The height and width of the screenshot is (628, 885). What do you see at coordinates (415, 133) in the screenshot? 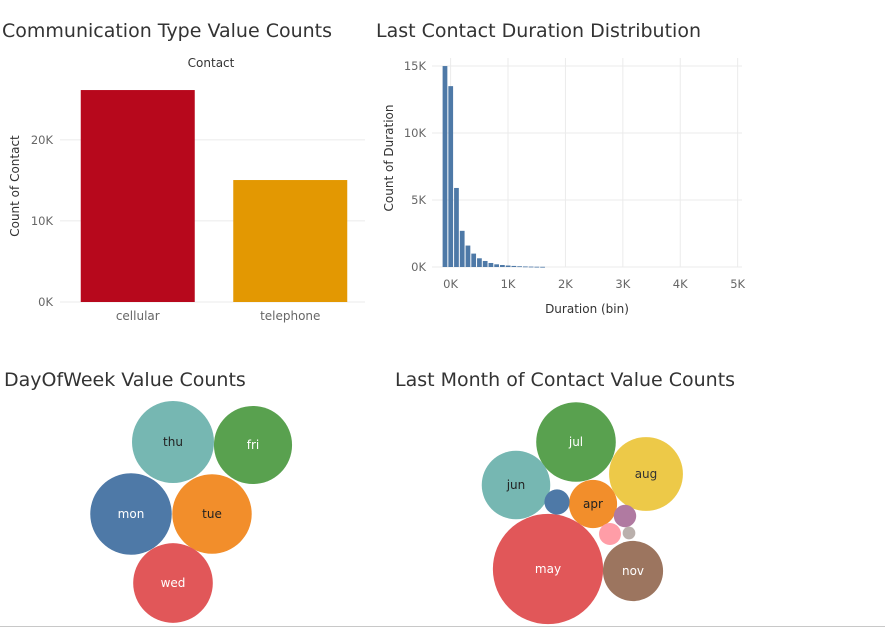
I see `duration-y-tick: 10K` at bounding box center [415, 133].